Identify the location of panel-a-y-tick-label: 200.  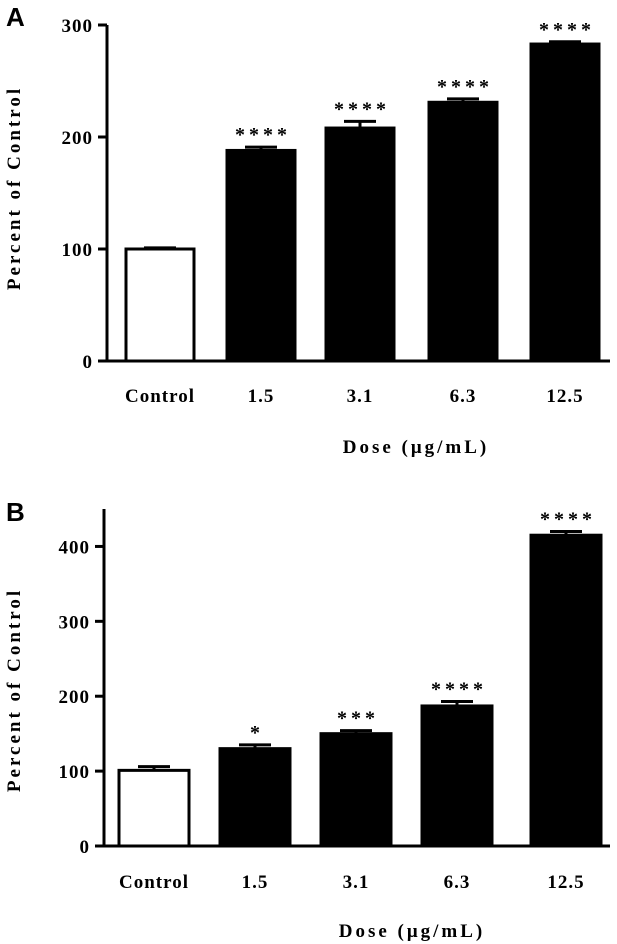
(78, 138).